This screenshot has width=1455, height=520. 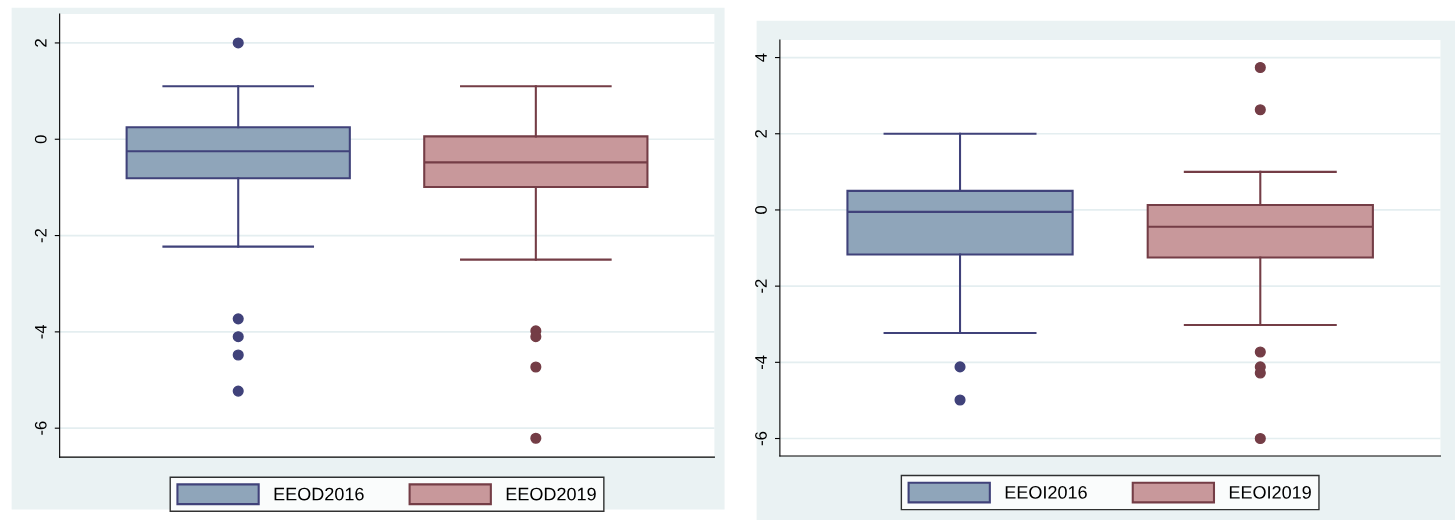 I want to click on legend-label: EEOI2019, so click(x=1270, y=492).